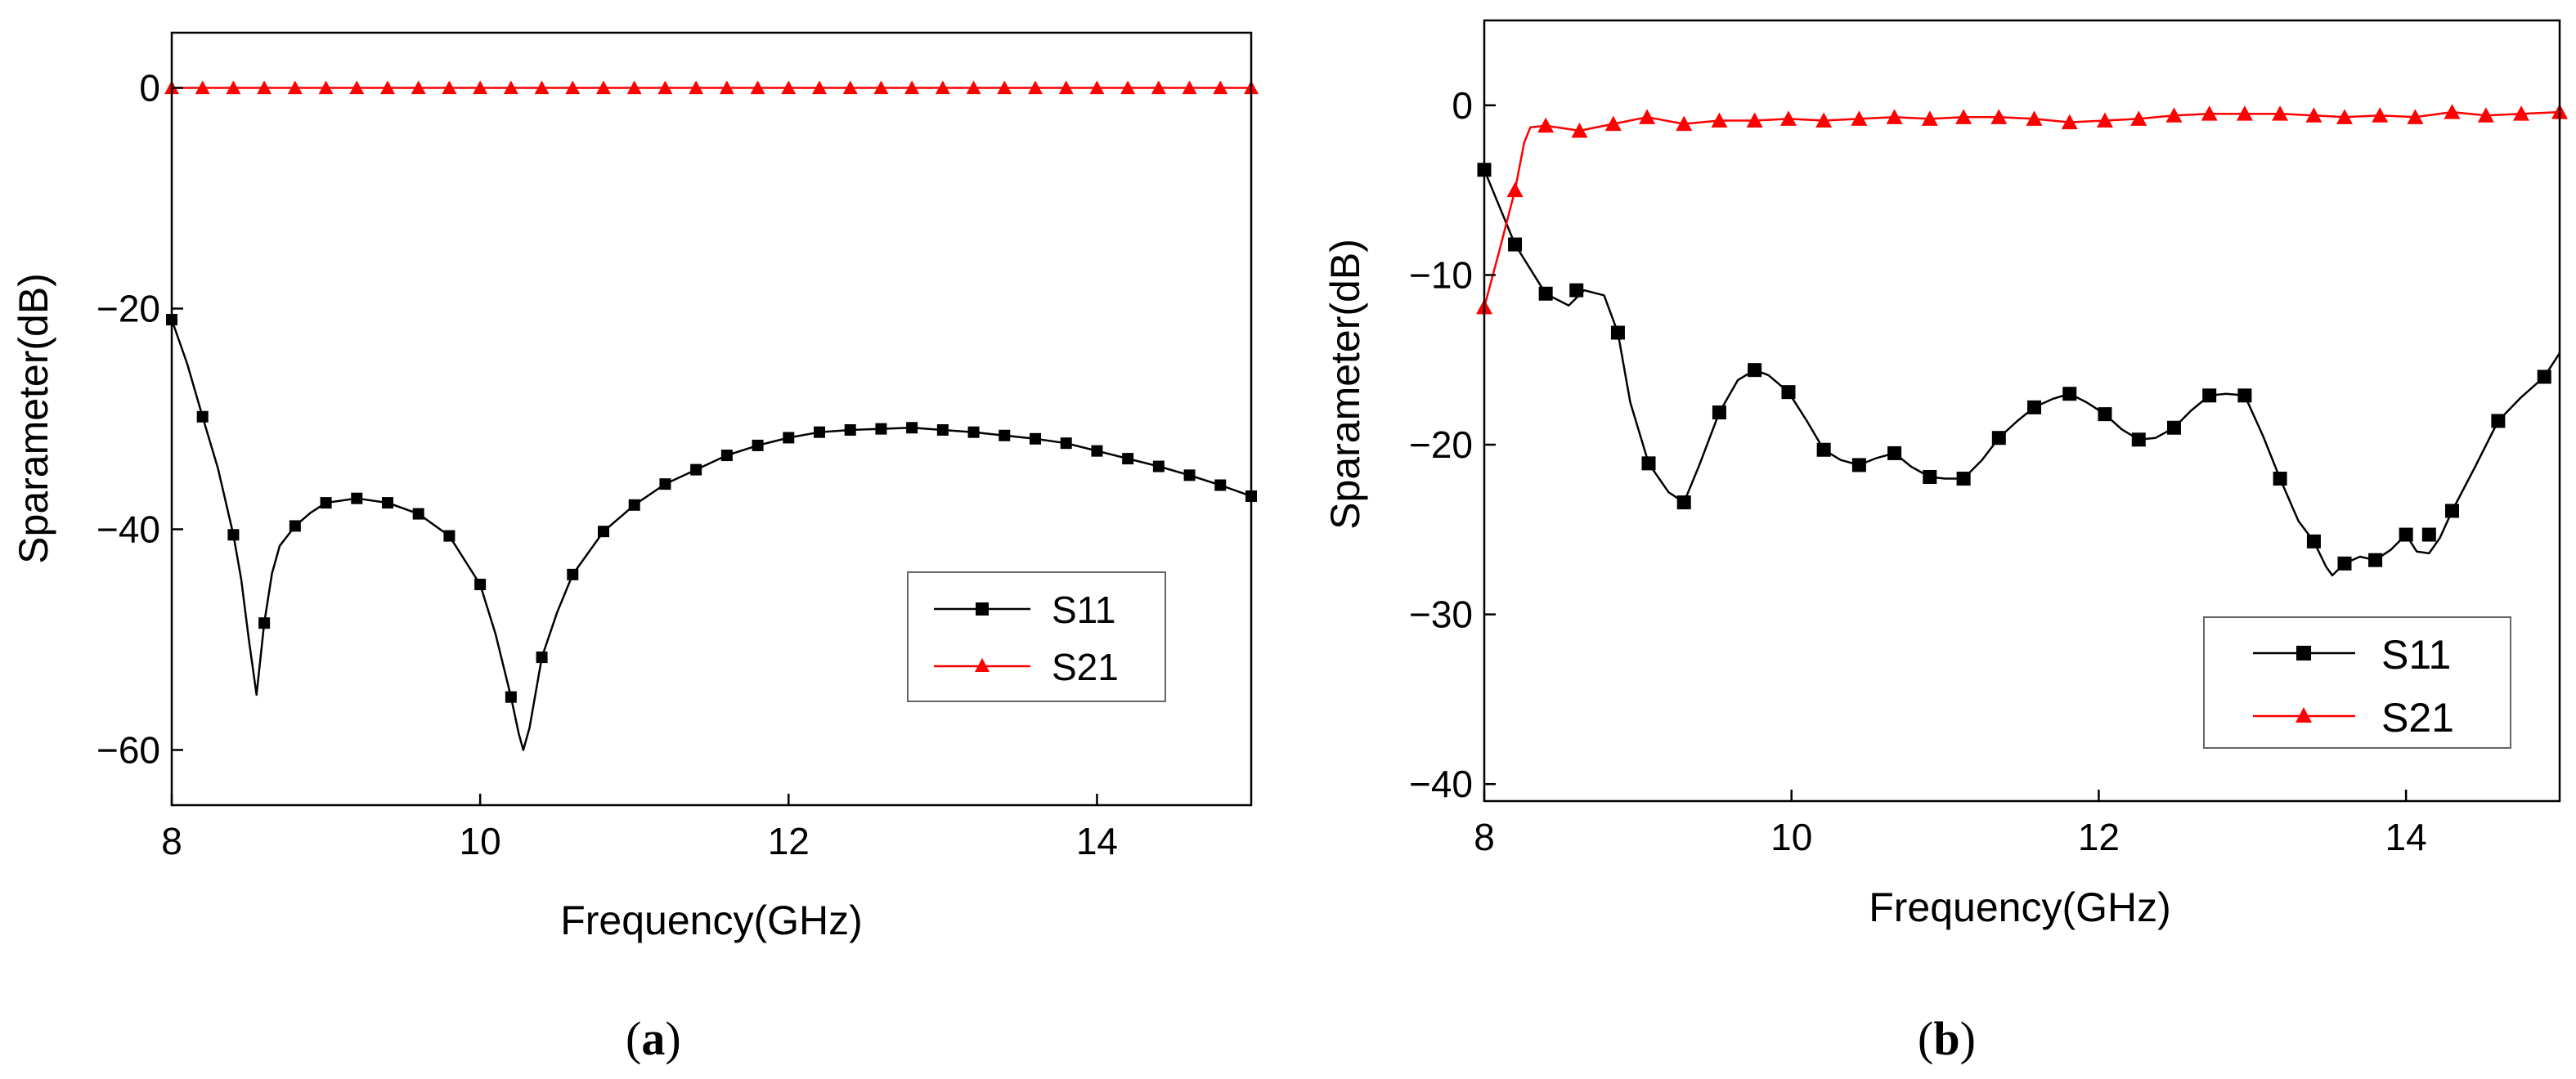 The image size is (2576, 1079). Describe the element at coordinates (1441, 445) in the screenshot. I see `chart-b-y-tick-label: −20` at that location.